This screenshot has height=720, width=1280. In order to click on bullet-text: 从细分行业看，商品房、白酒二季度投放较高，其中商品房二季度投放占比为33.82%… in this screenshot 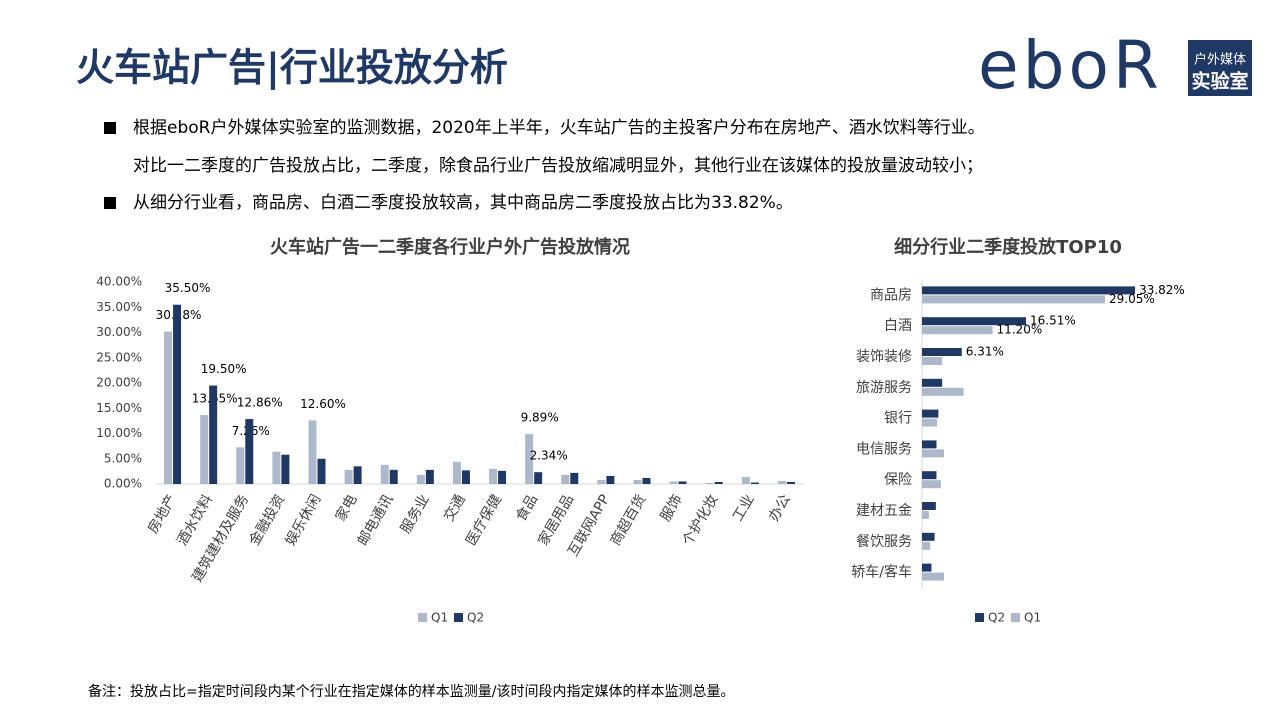, I will do `click(463, 203)`.